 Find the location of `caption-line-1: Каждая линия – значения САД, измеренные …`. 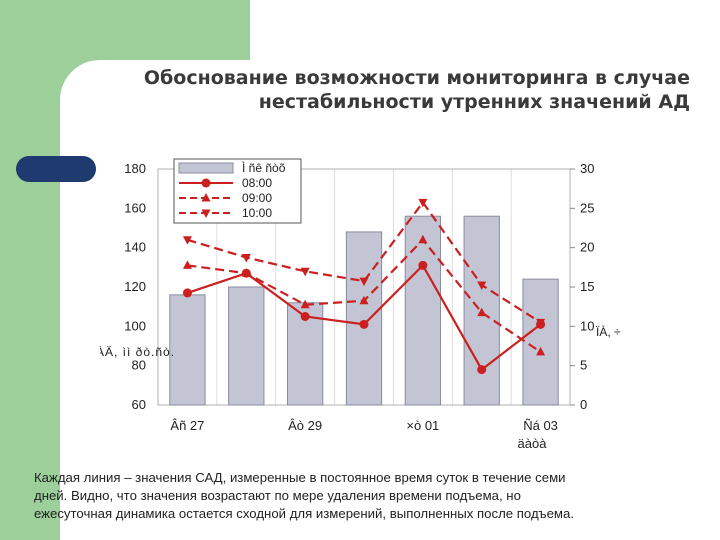

caption-line-1: Каждая линия – значения САД, измеренные … is located at coordinates (300, 477).